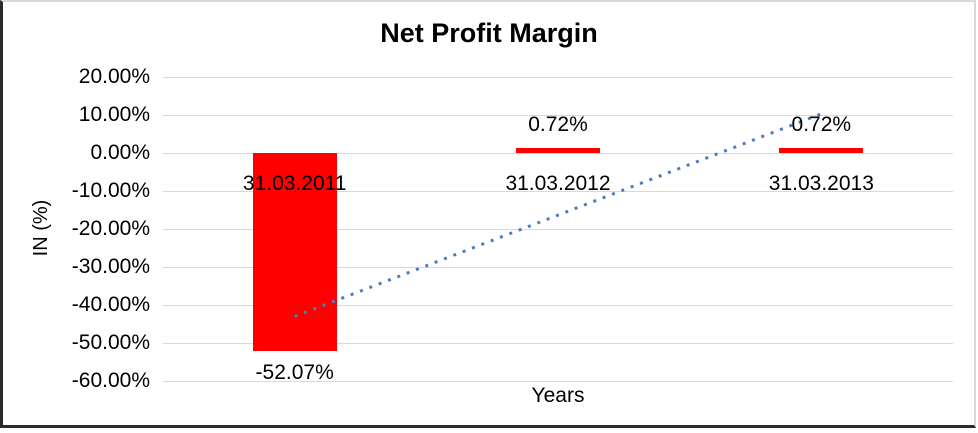 Image resolution: width=978 pixels, height=433 pixels. I want to click on y-tick-label: -30.00%, so click(110, 266).